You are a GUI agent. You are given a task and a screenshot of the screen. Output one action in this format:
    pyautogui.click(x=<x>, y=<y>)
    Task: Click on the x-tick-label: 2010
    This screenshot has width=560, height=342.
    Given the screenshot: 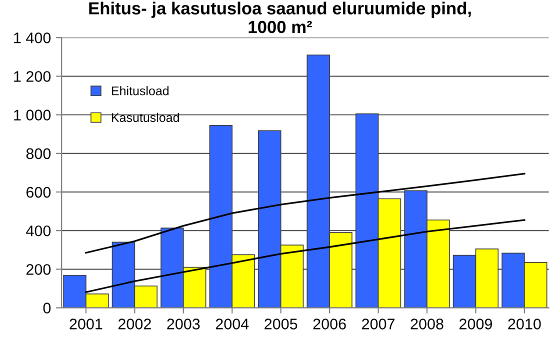 What is the action you would take?
    pyautogui.click(x=524, y=324)
    